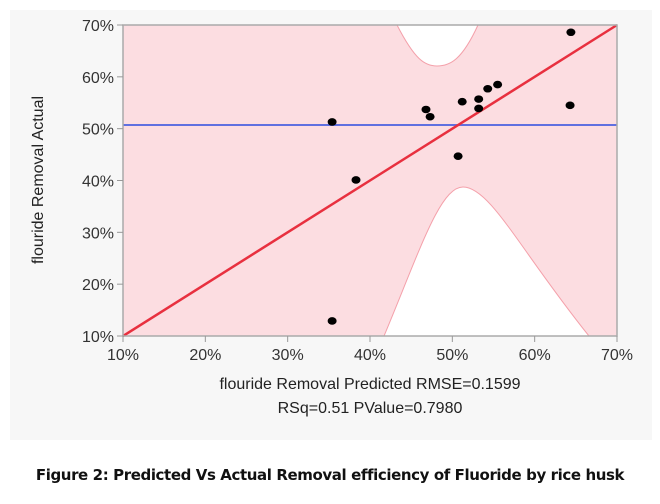 The width and height of the screenshot is (660, 504). Describe the element at coordinates (617, 355) in the screenshot. I see `x-tick-label: 70%` at that location.